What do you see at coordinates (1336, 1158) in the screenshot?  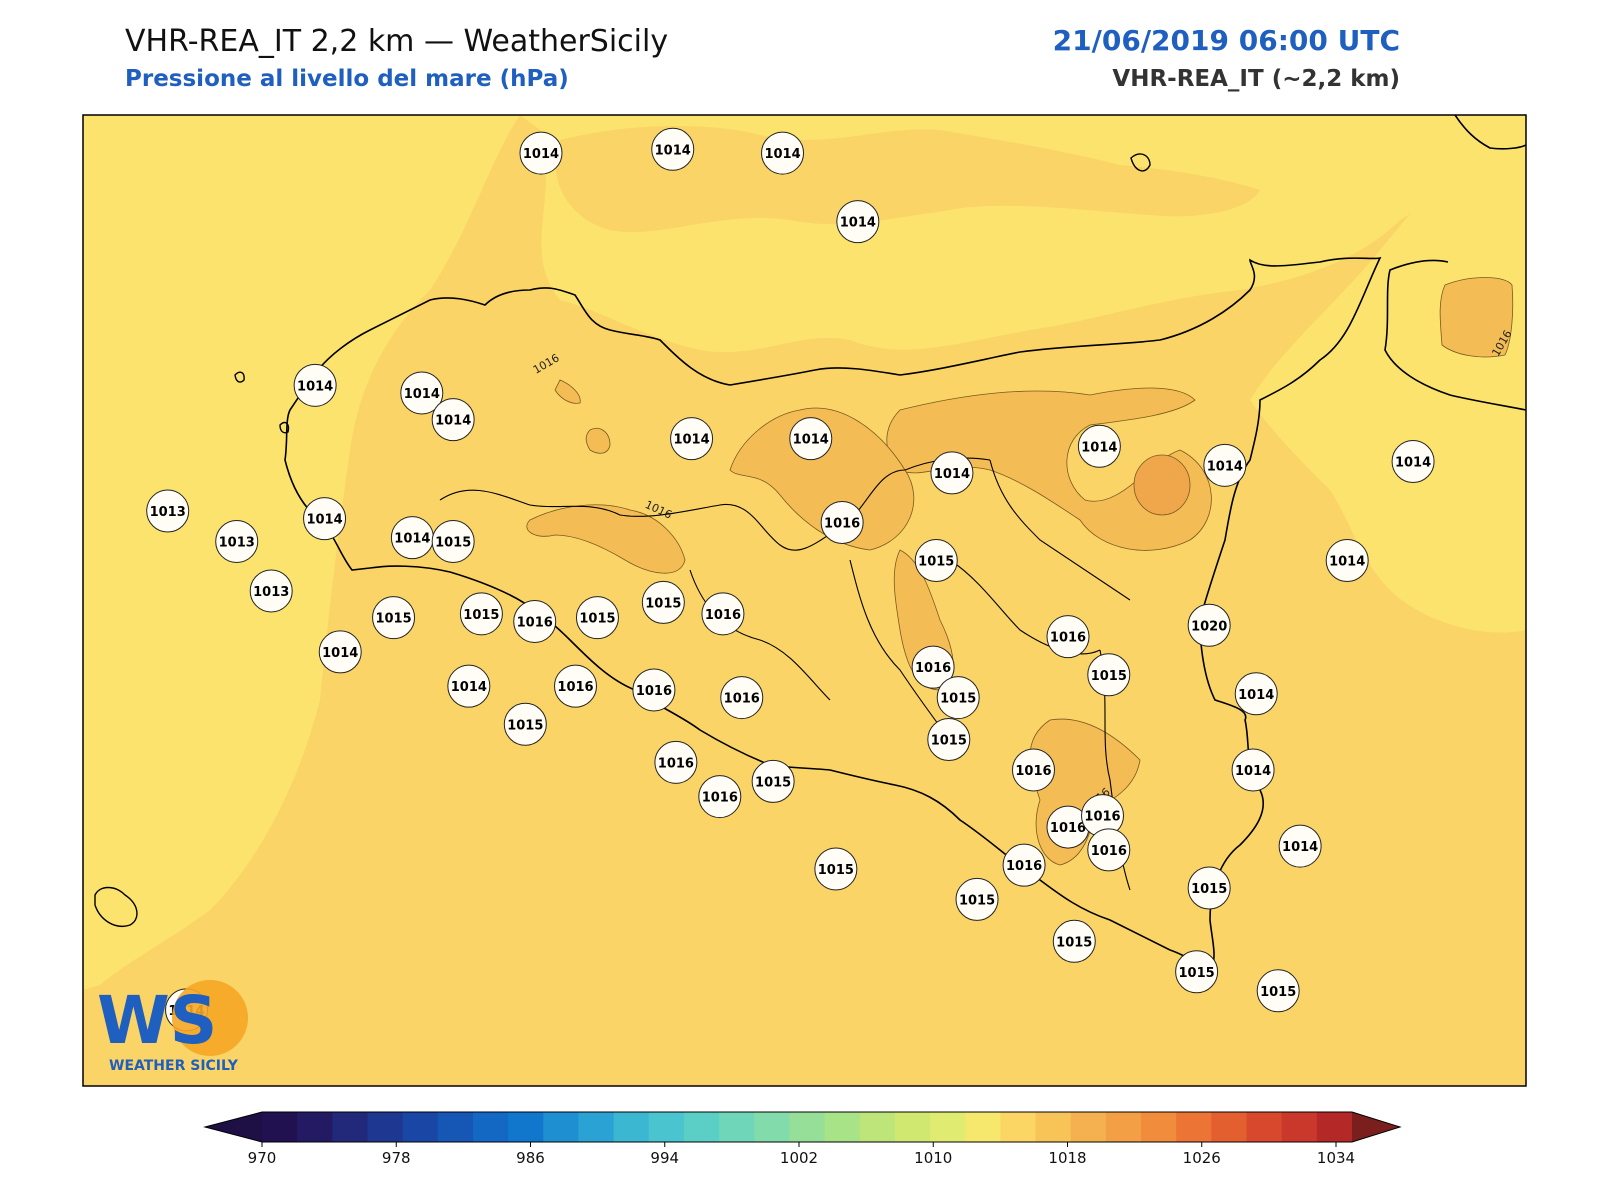 I see `colorbar-tick-label: 1034` at bounding box center [1336, 1158].